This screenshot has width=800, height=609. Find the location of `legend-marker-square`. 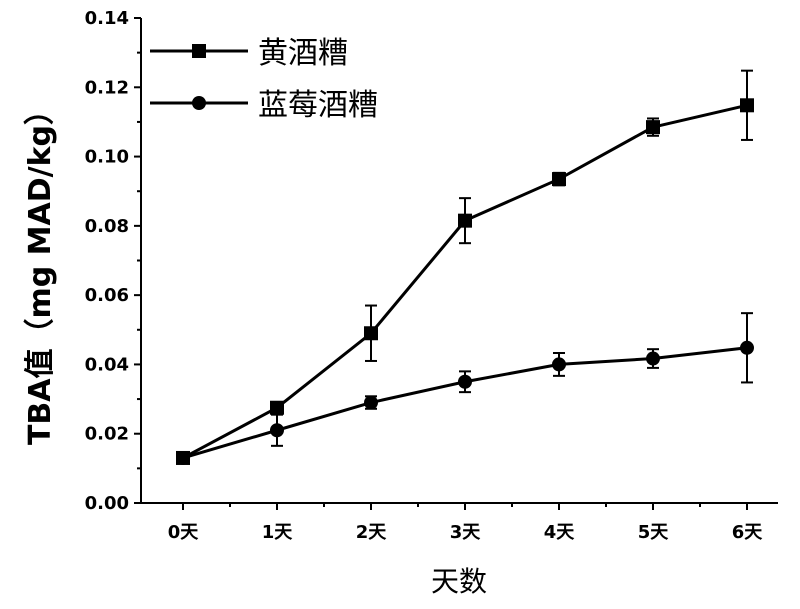

legend-marker-square is located at coordinates (199, 51).